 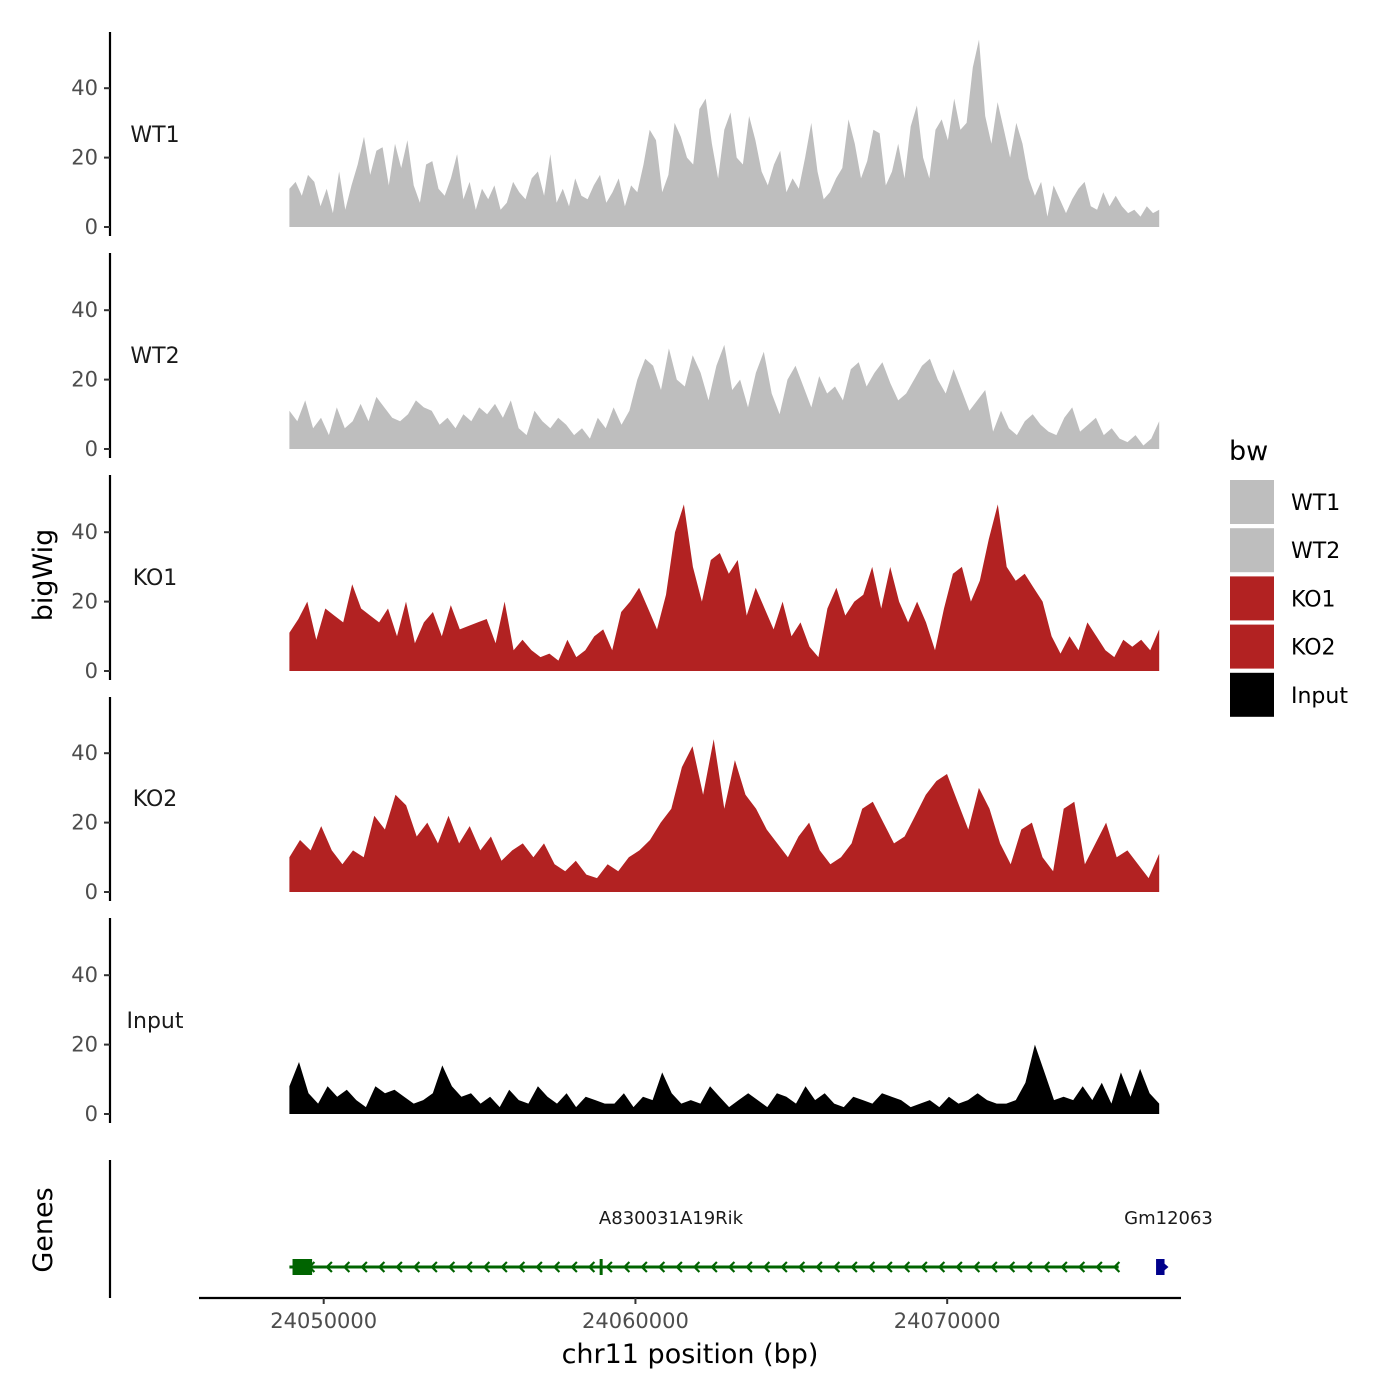 What do you see at coordinates (705, 1241) in the screenshot?
I see `gene-a830031a19rik: A830031A19Rik` at bounding box center [705, 1241].